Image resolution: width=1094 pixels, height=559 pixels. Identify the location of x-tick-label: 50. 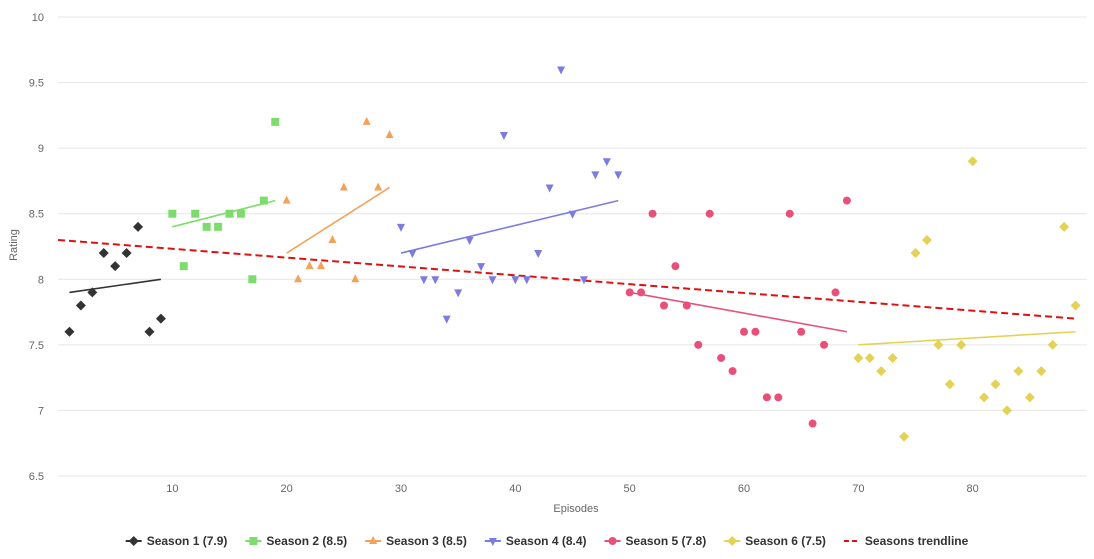
(630, 489).